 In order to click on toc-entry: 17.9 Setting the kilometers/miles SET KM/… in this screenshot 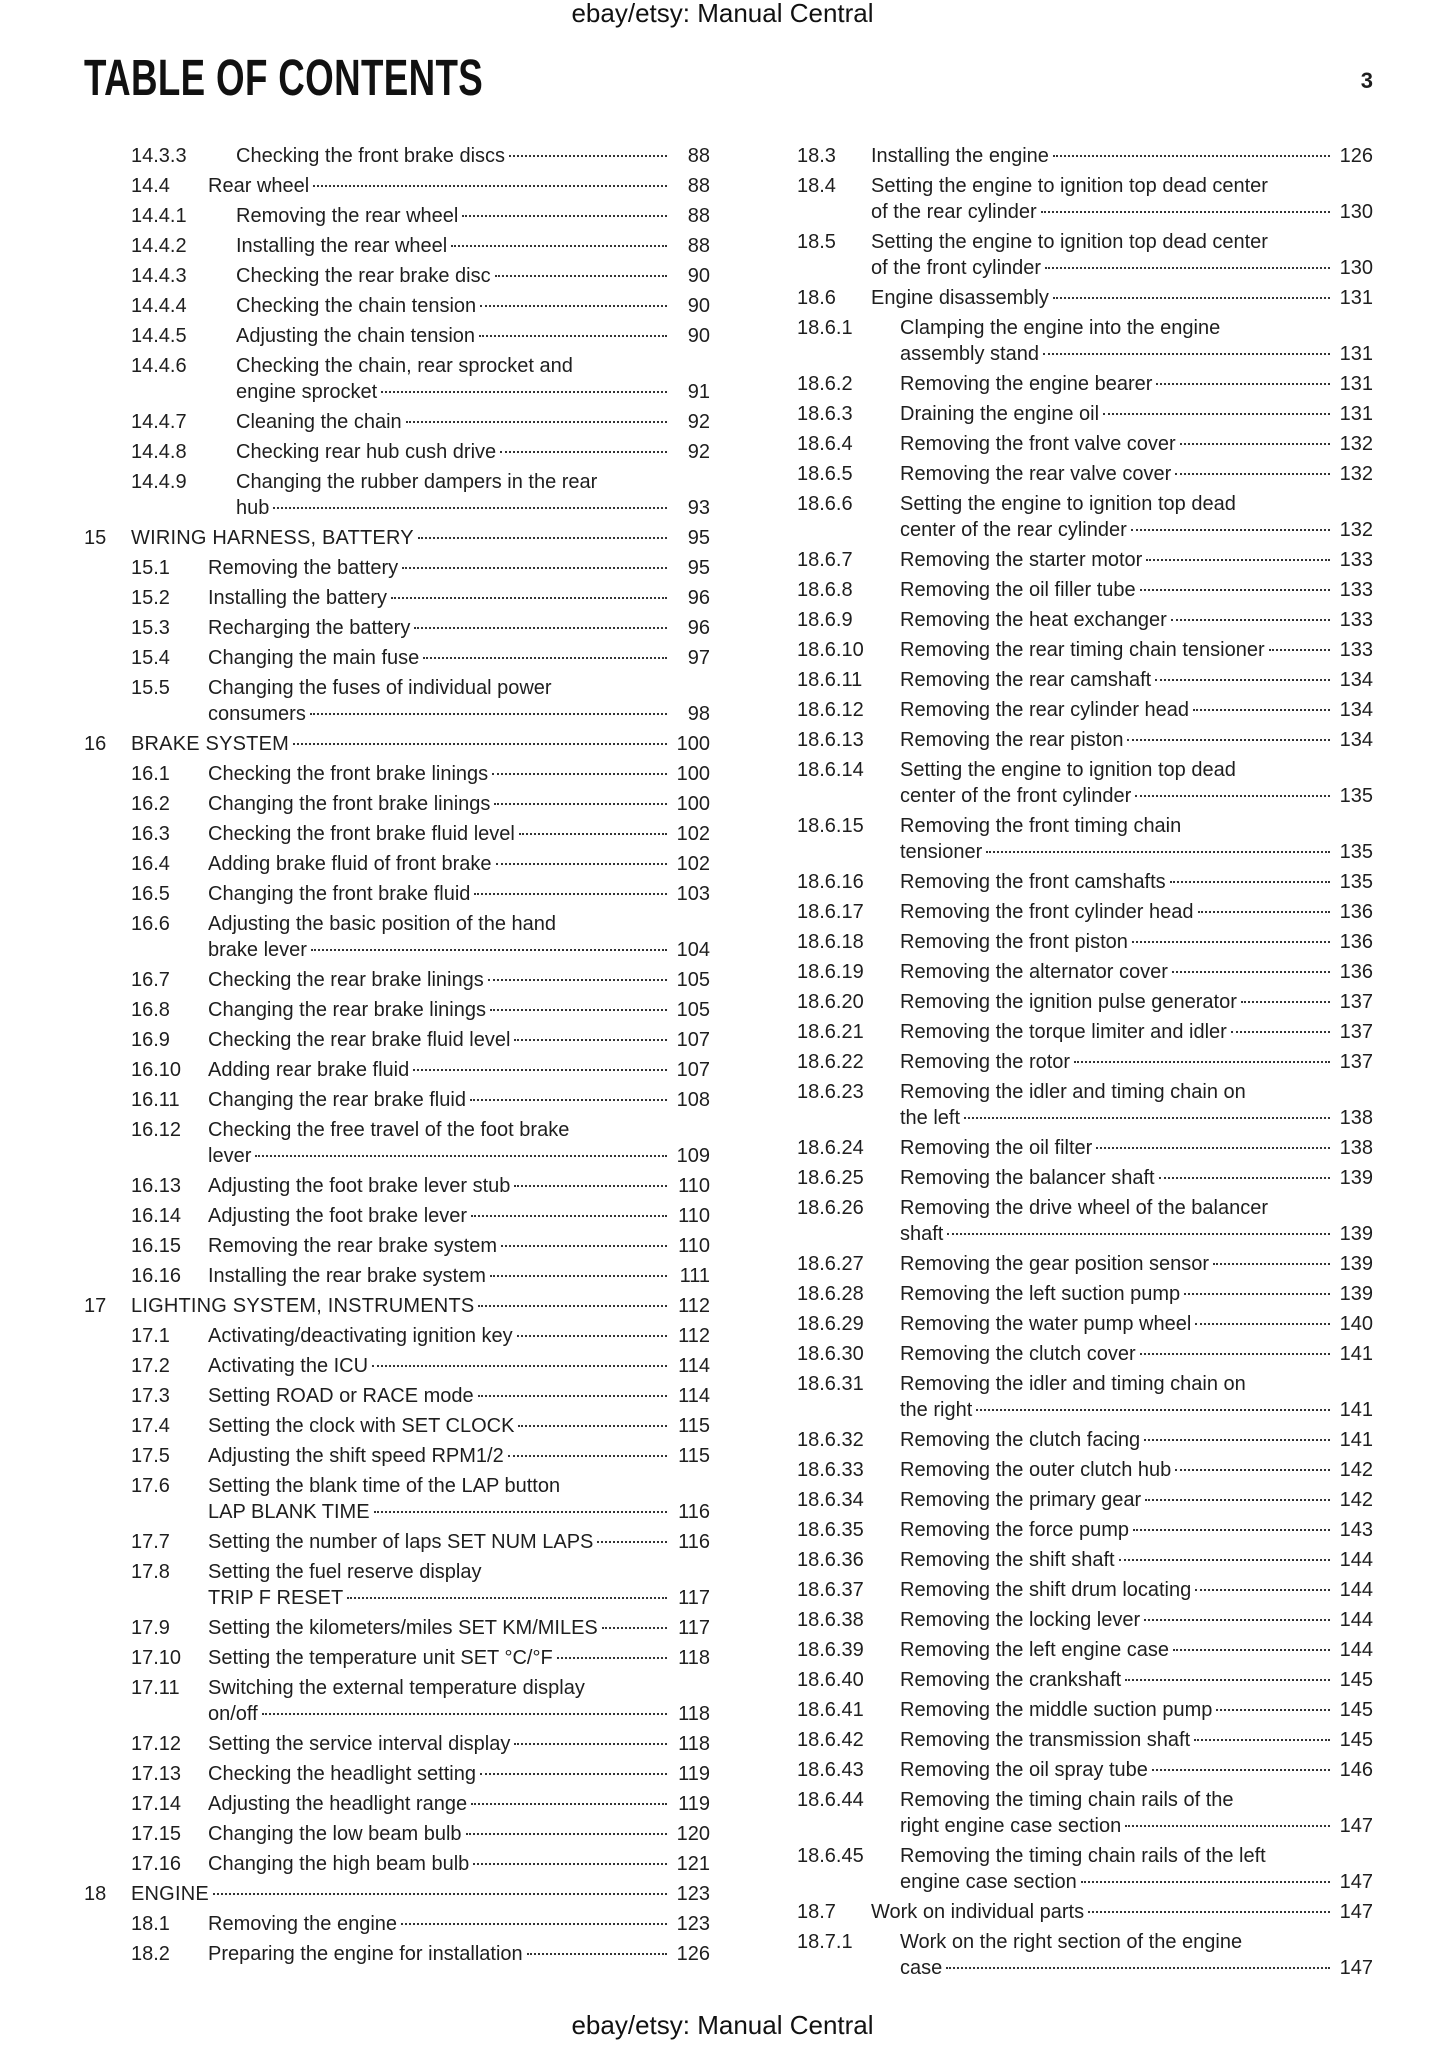, I will do `click(397, 1628)`.